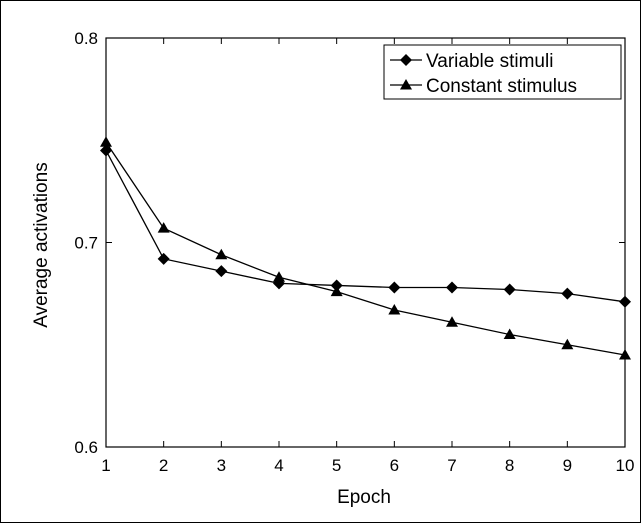  What do you see at coordinates (86, 243) in the screenshot?
I see `y-tick-label: 0.7` at bounding box center [86, 243].